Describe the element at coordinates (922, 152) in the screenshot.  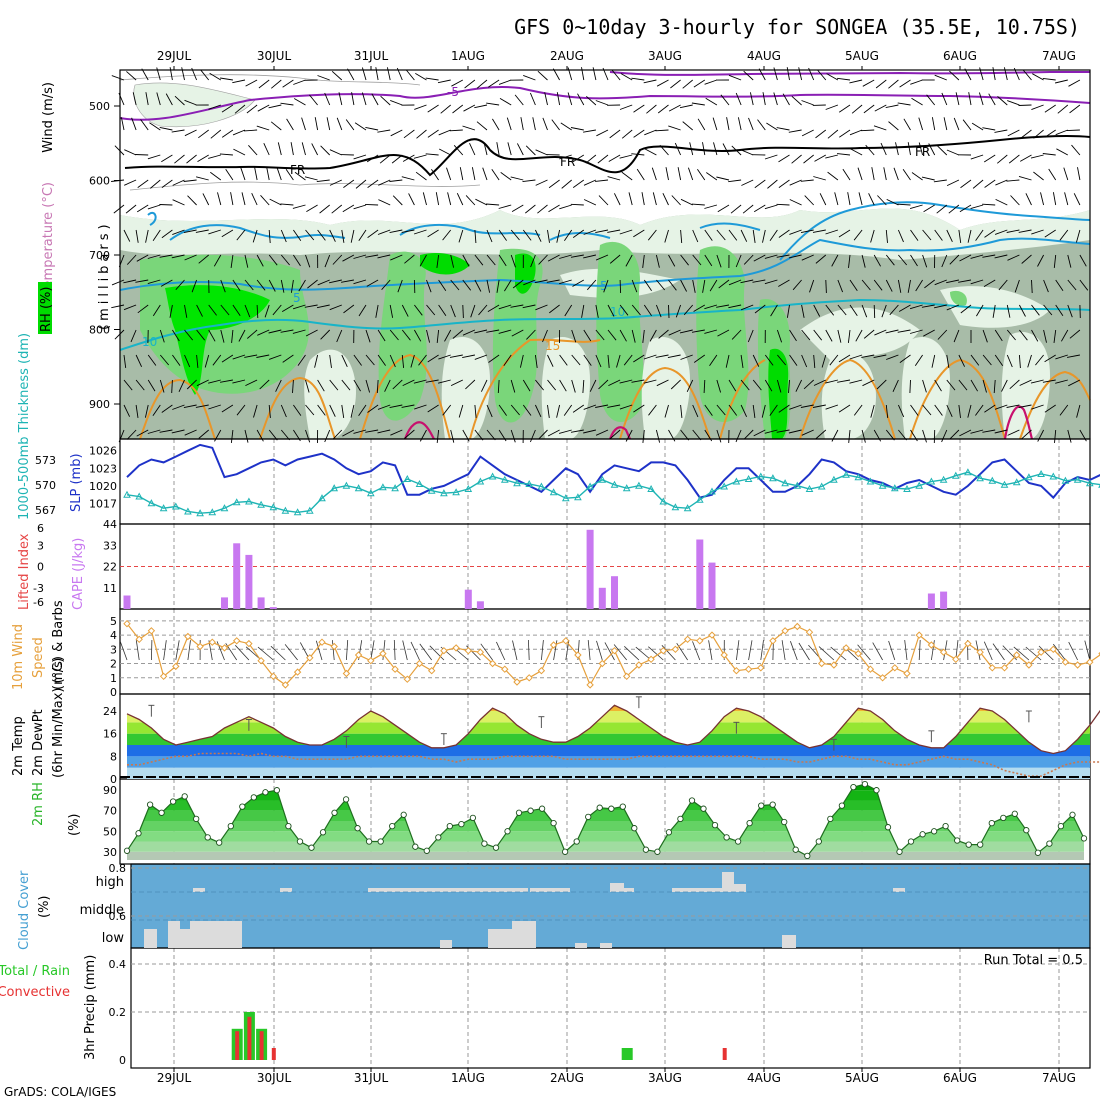
I see `freezing-level-label-3: FR` at that location.